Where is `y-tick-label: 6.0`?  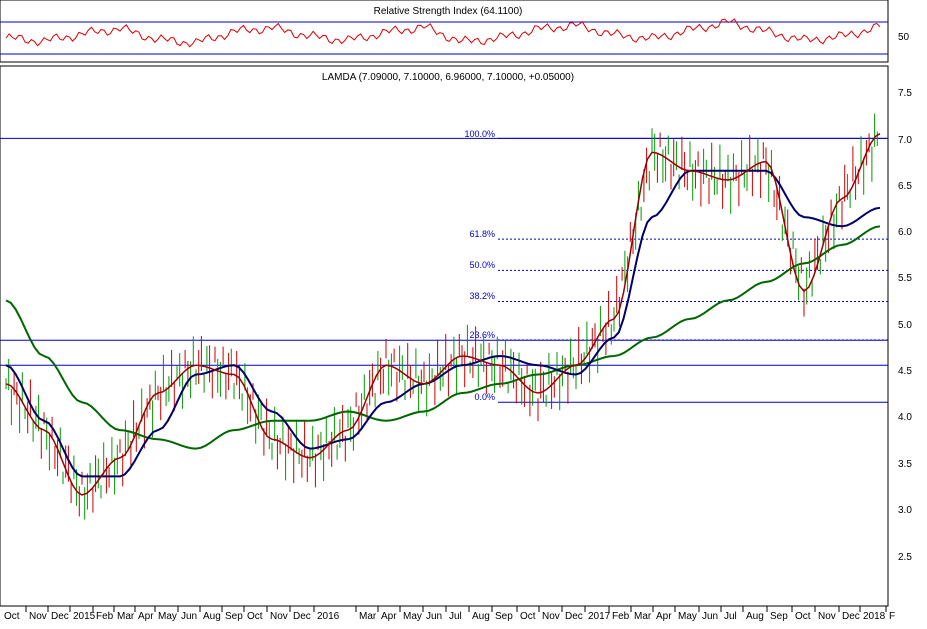
y-tick-label: 6.0 is located at coordinates (905, 232).